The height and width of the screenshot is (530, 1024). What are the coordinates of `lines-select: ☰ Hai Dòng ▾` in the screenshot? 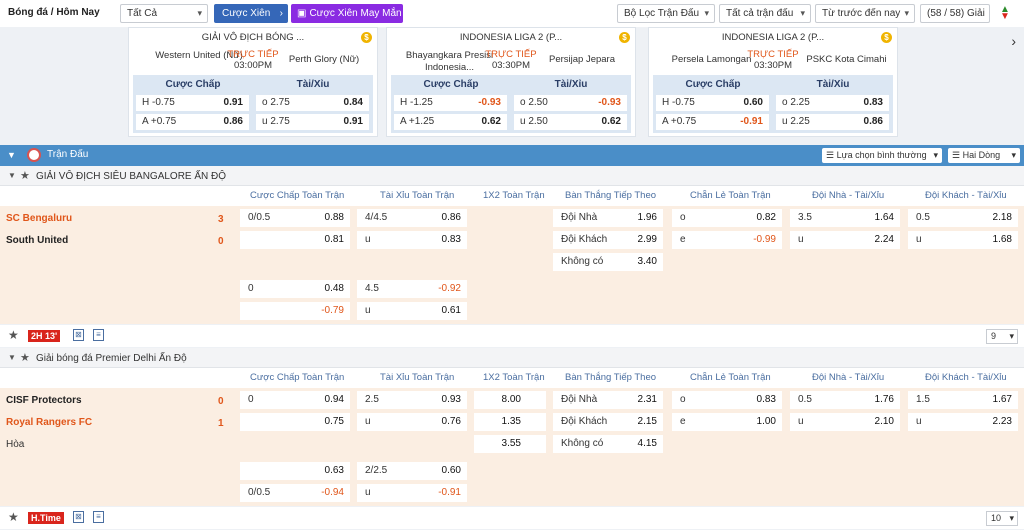 It's located at (984, 155).